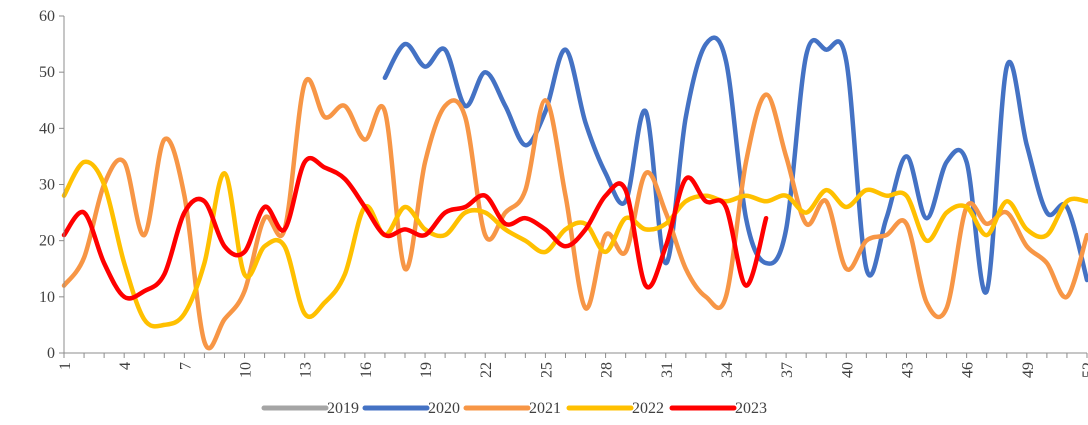 This screenshot has height=425, width=1088. Describe the element at coordinates (343, 408) in the screenshot. I see `legend-label: 2019` at that location.